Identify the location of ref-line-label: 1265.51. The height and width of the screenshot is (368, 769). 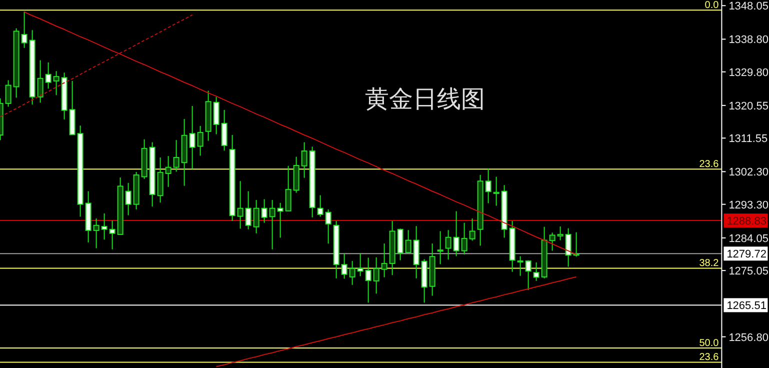
(746, 306).